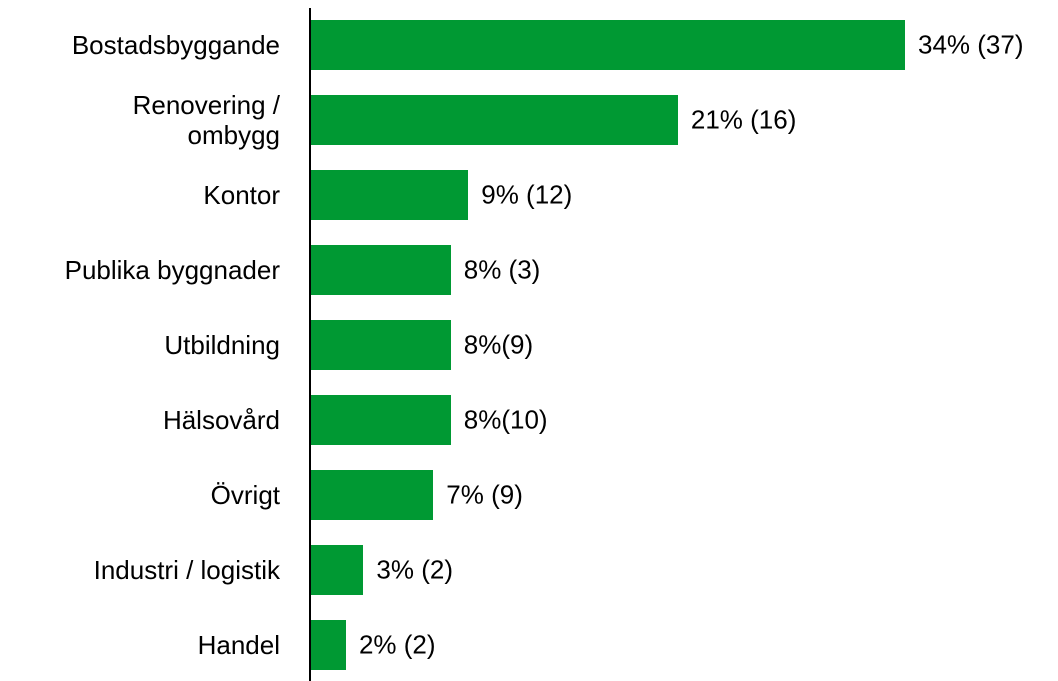 This screenshot has width=1058, height=681. I want to click on value-label: 9% (12), so click(527, 194).